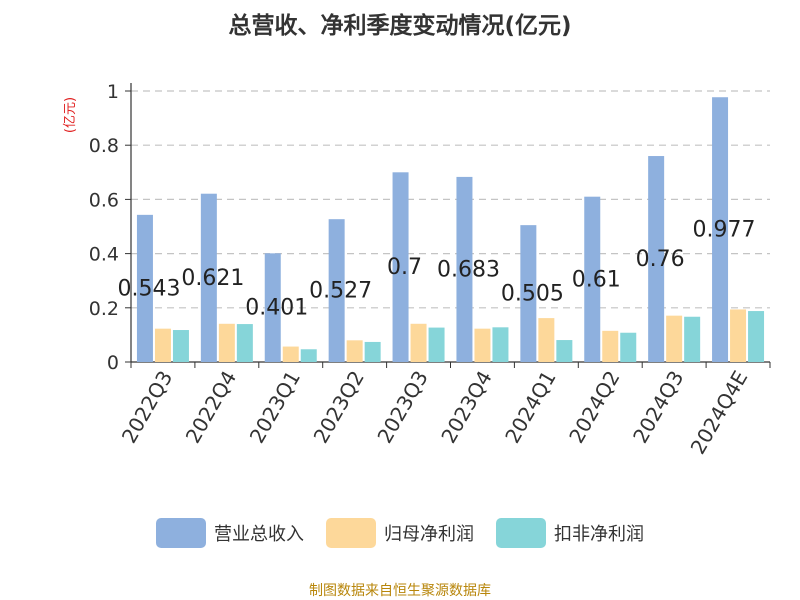  I want to click on y-tick-label: 0.6, so click(104, 200).